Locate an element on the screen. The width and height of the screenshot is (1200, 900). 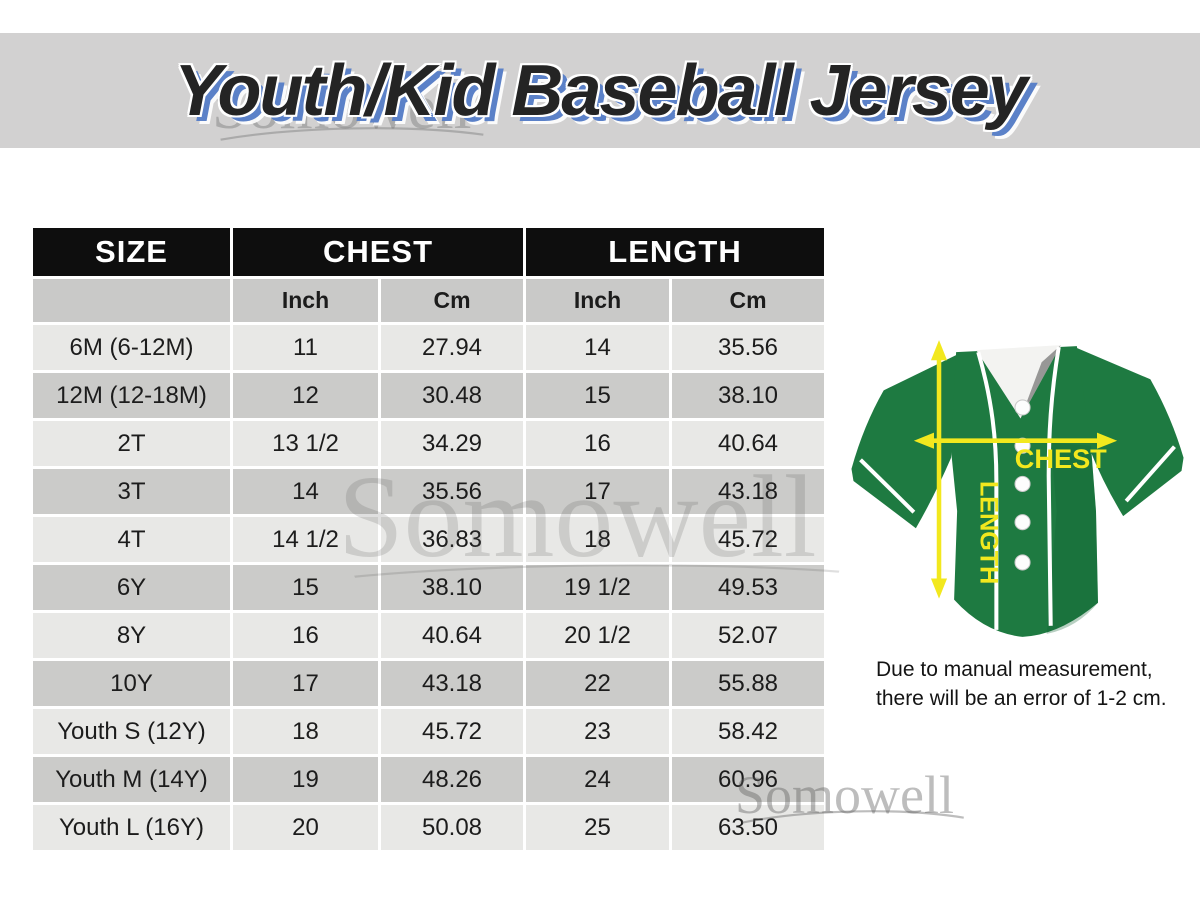
size-cell: 6Y is located at coordinates (131, 587).